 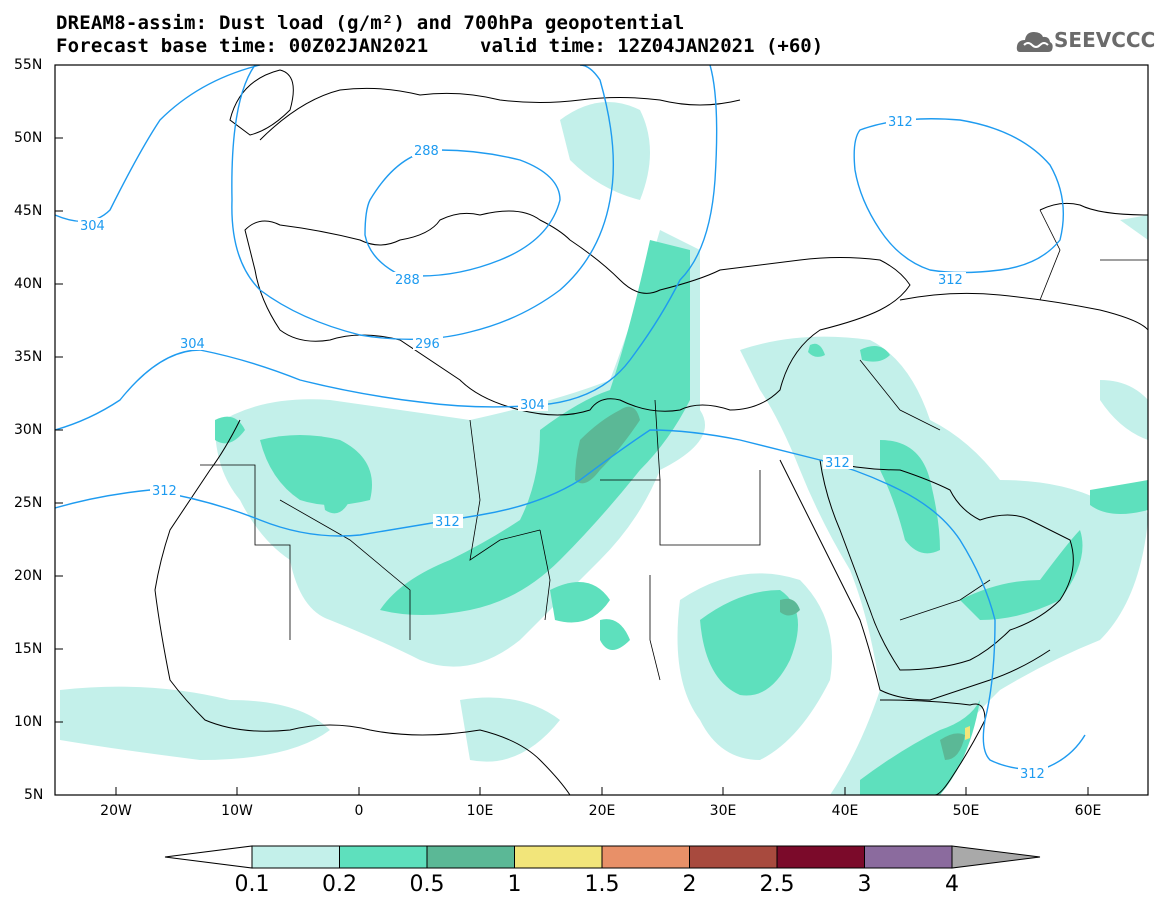 What do you see at coordinates (427, 344) in the screenshot?
I see `contour-label: 296` at bounding box center [427, 344].